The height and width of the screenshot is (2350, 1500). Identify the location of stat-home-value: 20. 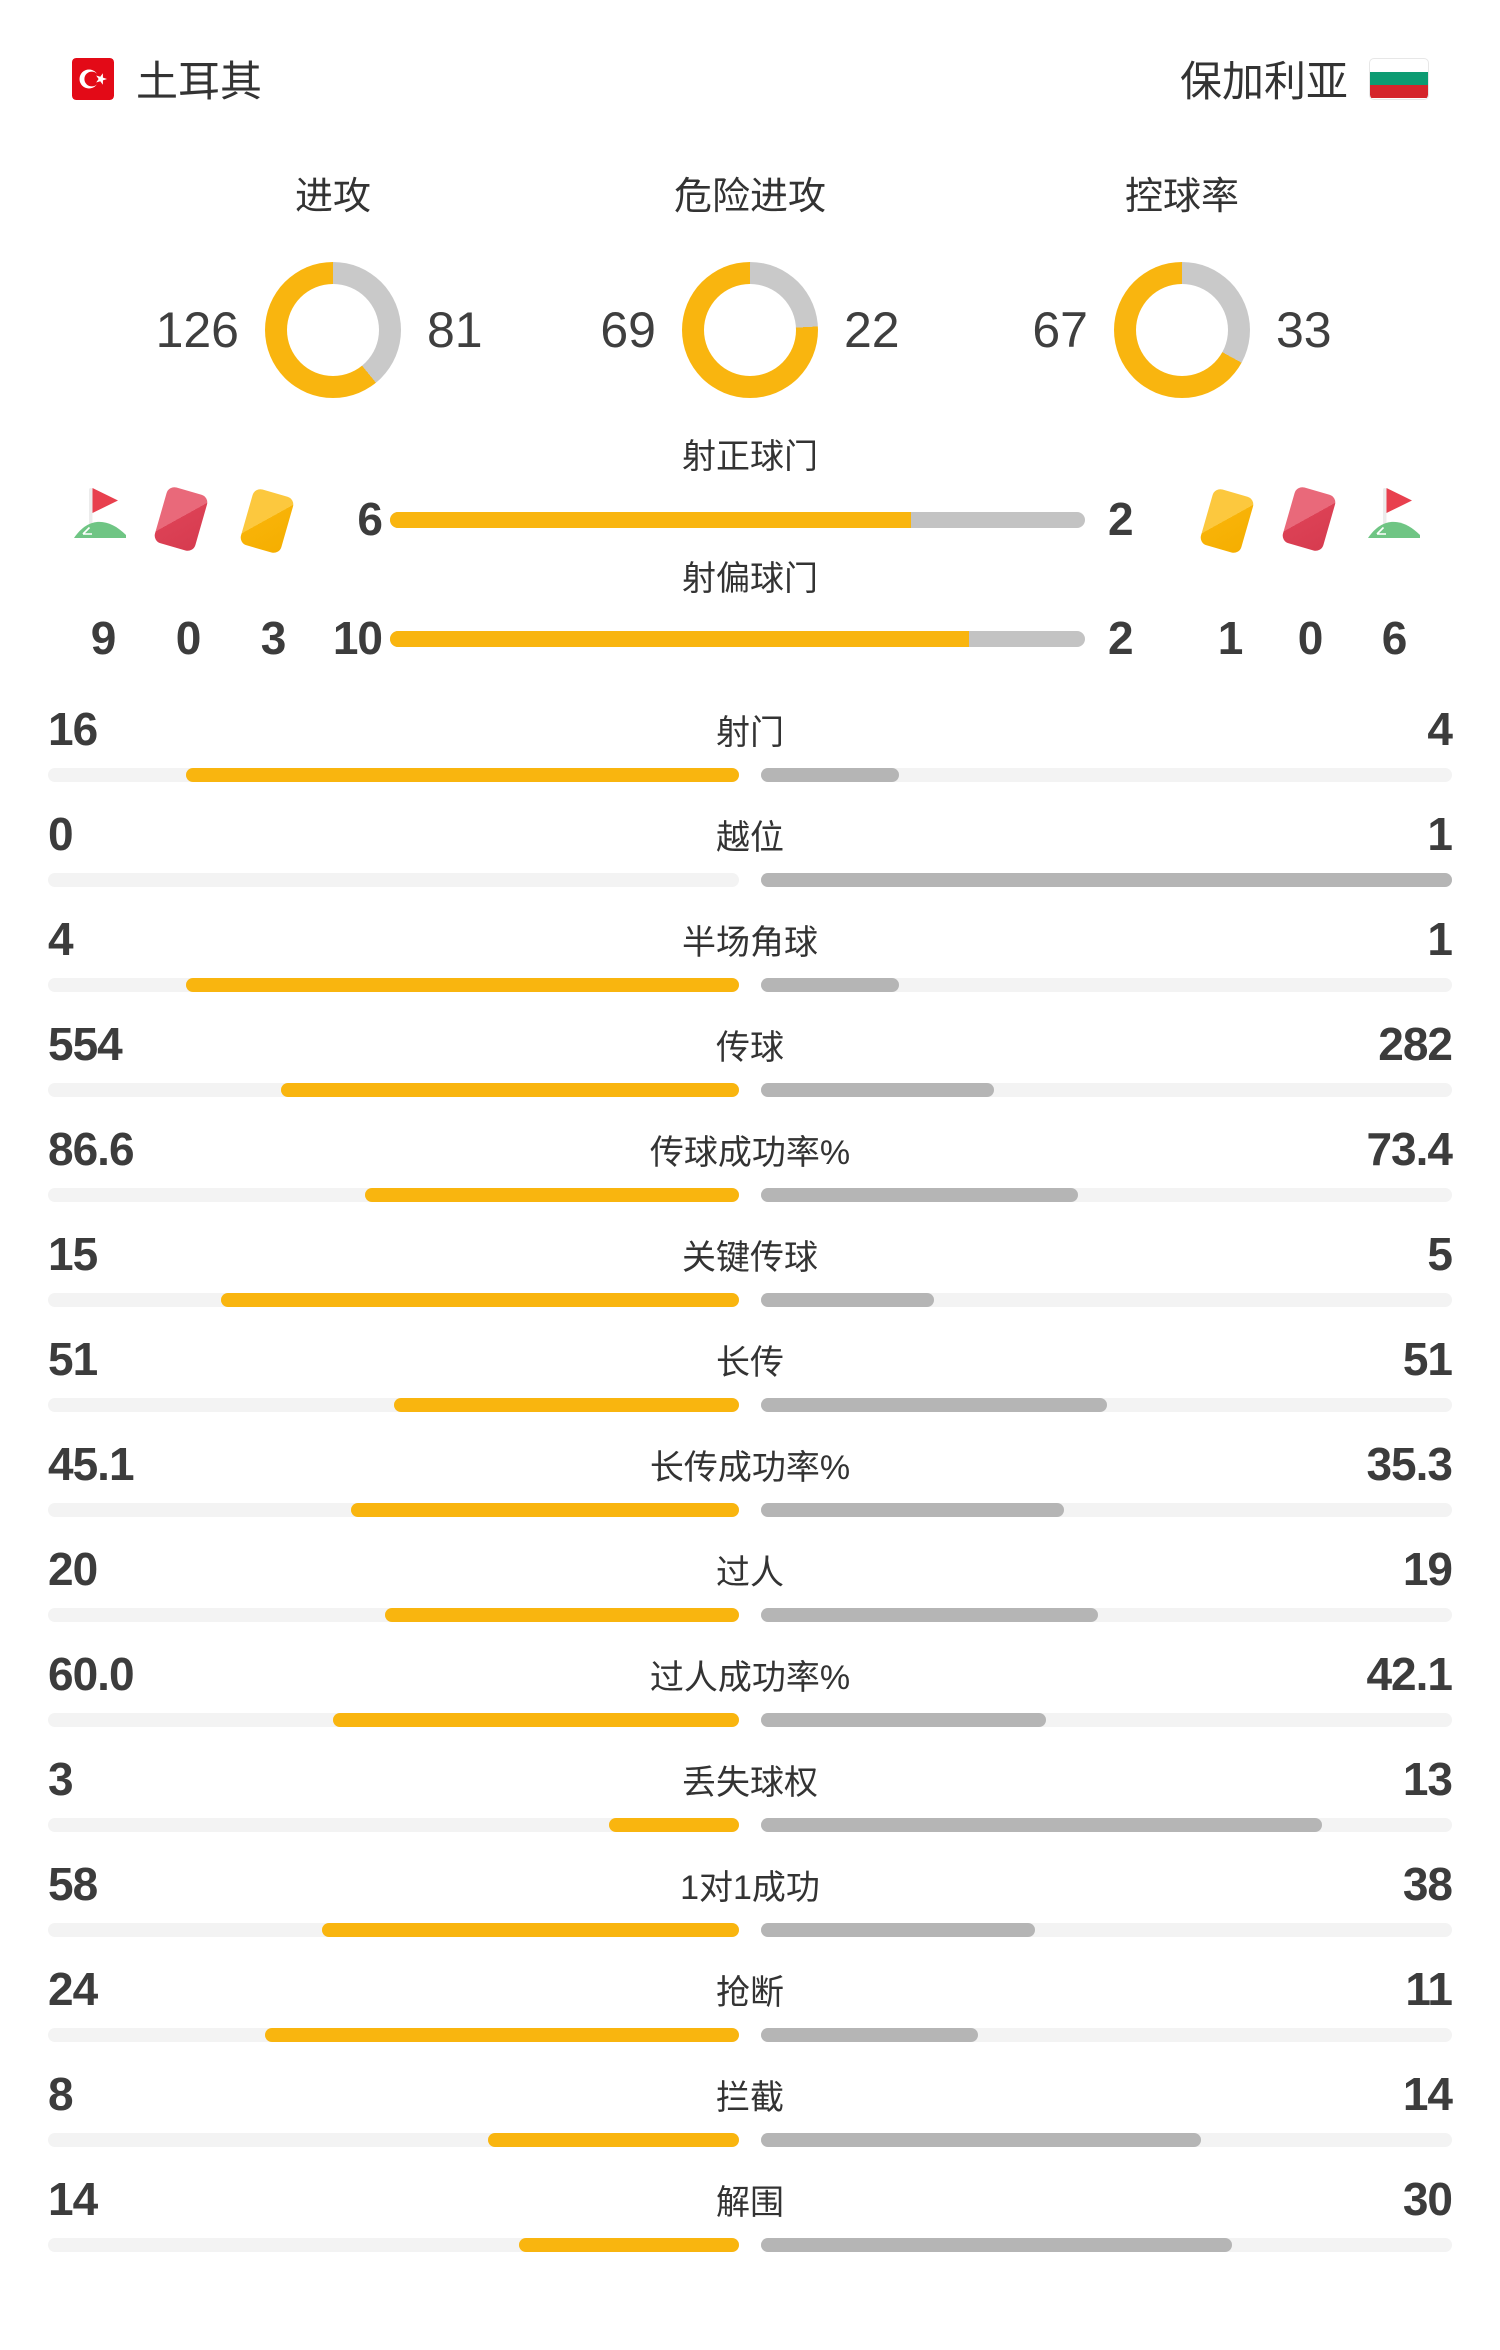
(73, 1569).